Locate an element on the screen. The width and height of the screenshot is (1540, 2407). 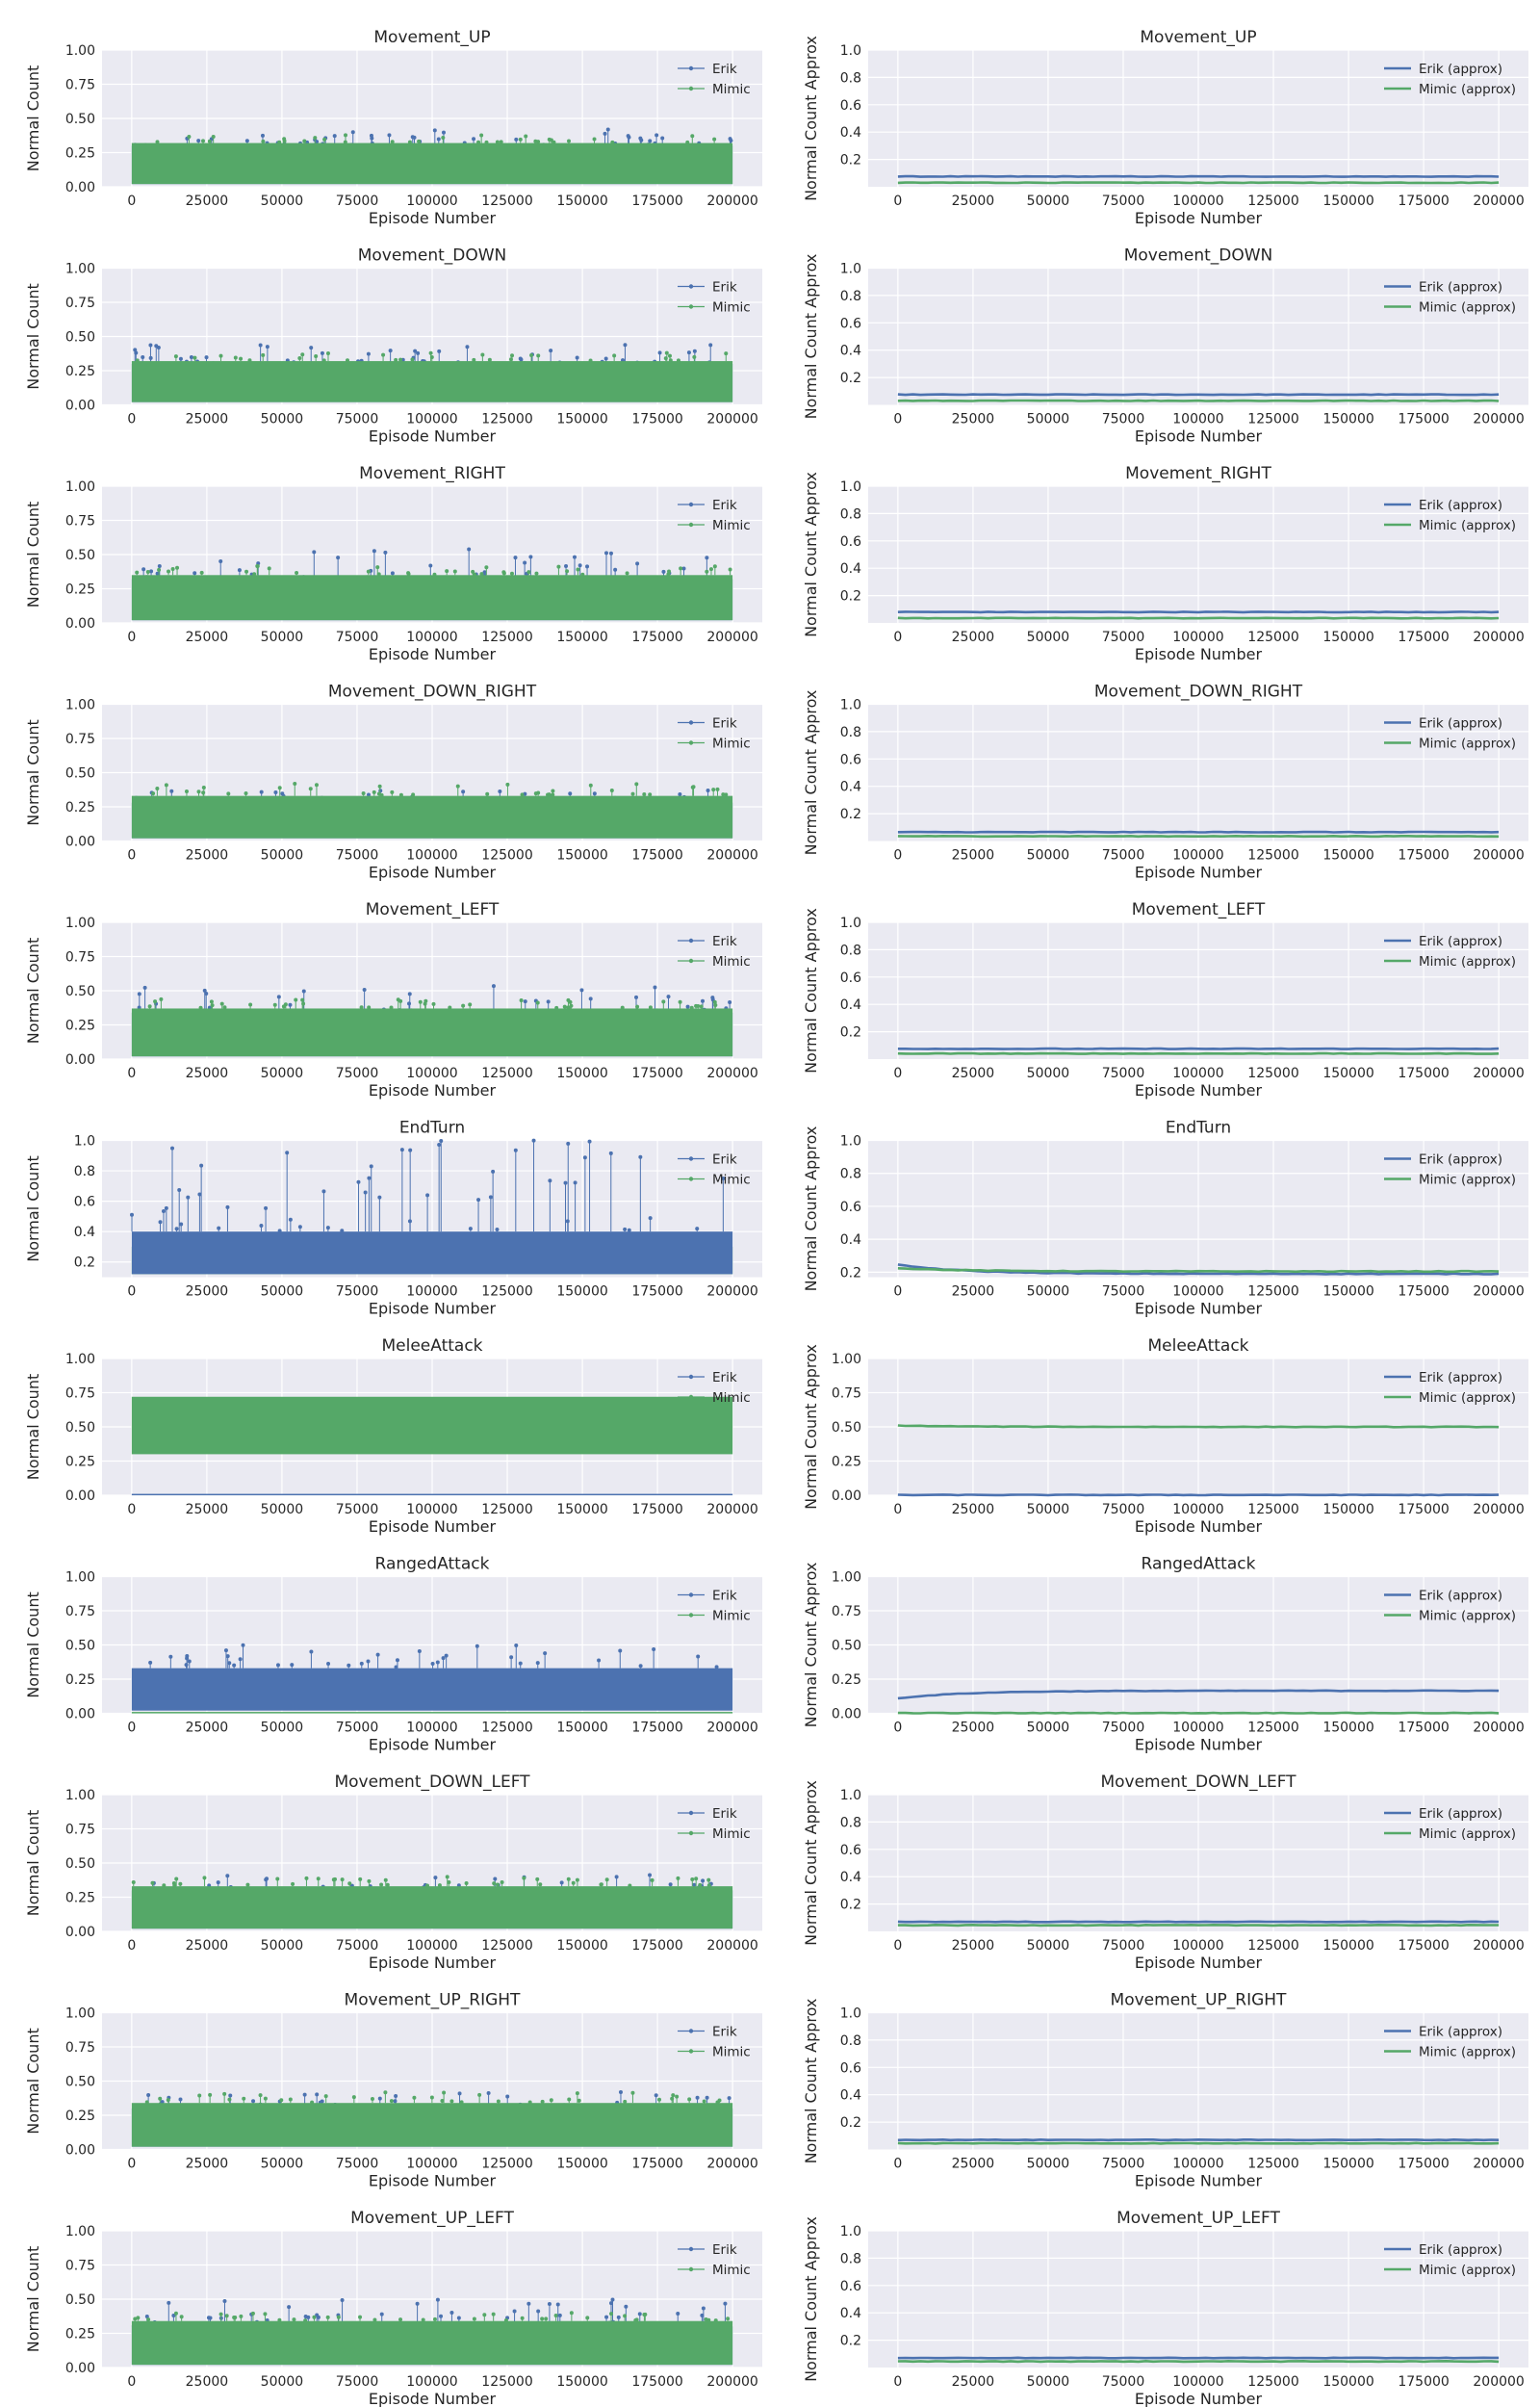
y-tick-label: 0.8 is located at coordinates (850, 950).